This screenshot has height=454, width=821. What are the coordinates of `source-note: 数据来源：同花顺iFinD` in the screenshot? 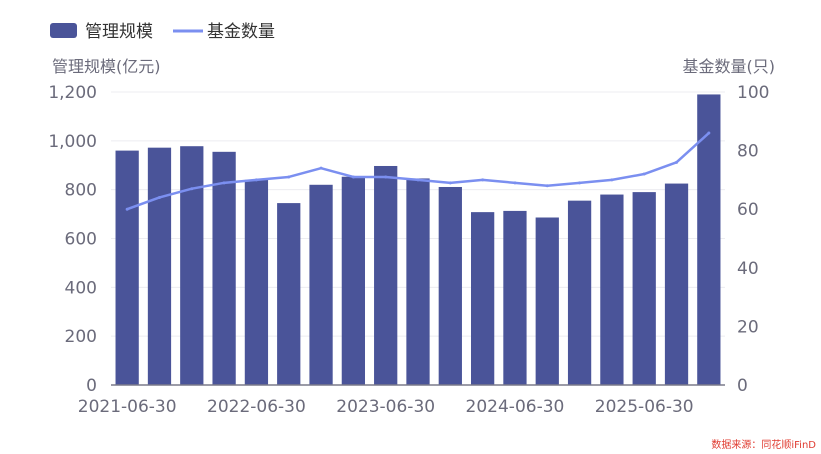 It's located at (763, 444).